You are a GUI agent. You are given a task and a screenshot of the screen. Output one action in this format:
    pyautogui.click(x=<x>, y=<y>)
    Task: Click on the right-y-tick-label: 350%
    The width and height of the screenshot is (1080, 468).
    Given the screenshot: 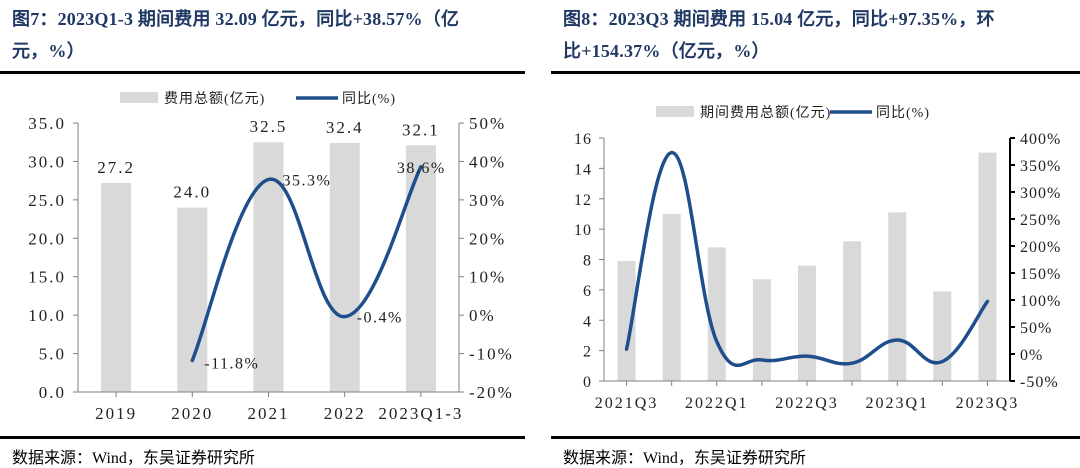 What is the action you would take?
    pyautogui.click(x=1040, y=166)
    